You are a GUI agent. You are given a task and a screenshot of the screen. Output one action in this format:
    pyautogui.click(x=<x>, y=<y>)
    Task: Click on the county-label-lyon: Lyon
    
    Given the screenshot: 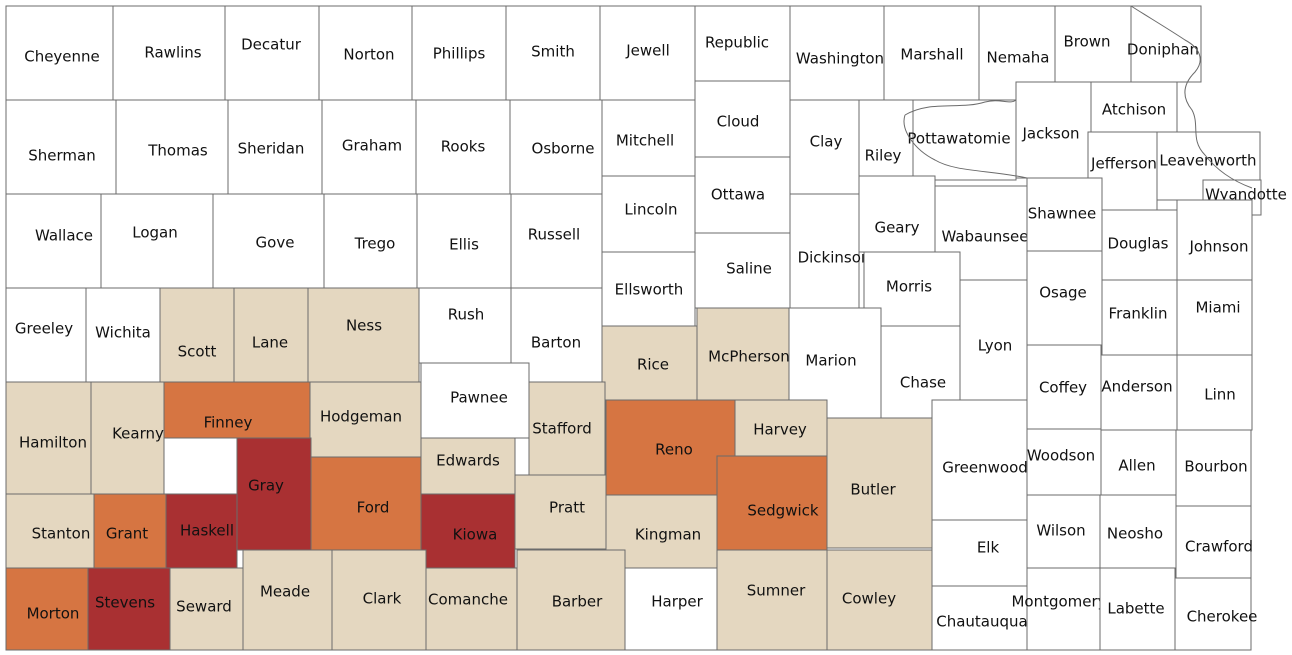 What is the action you would take?
    pyautogui.click(x=995, y=346)
    